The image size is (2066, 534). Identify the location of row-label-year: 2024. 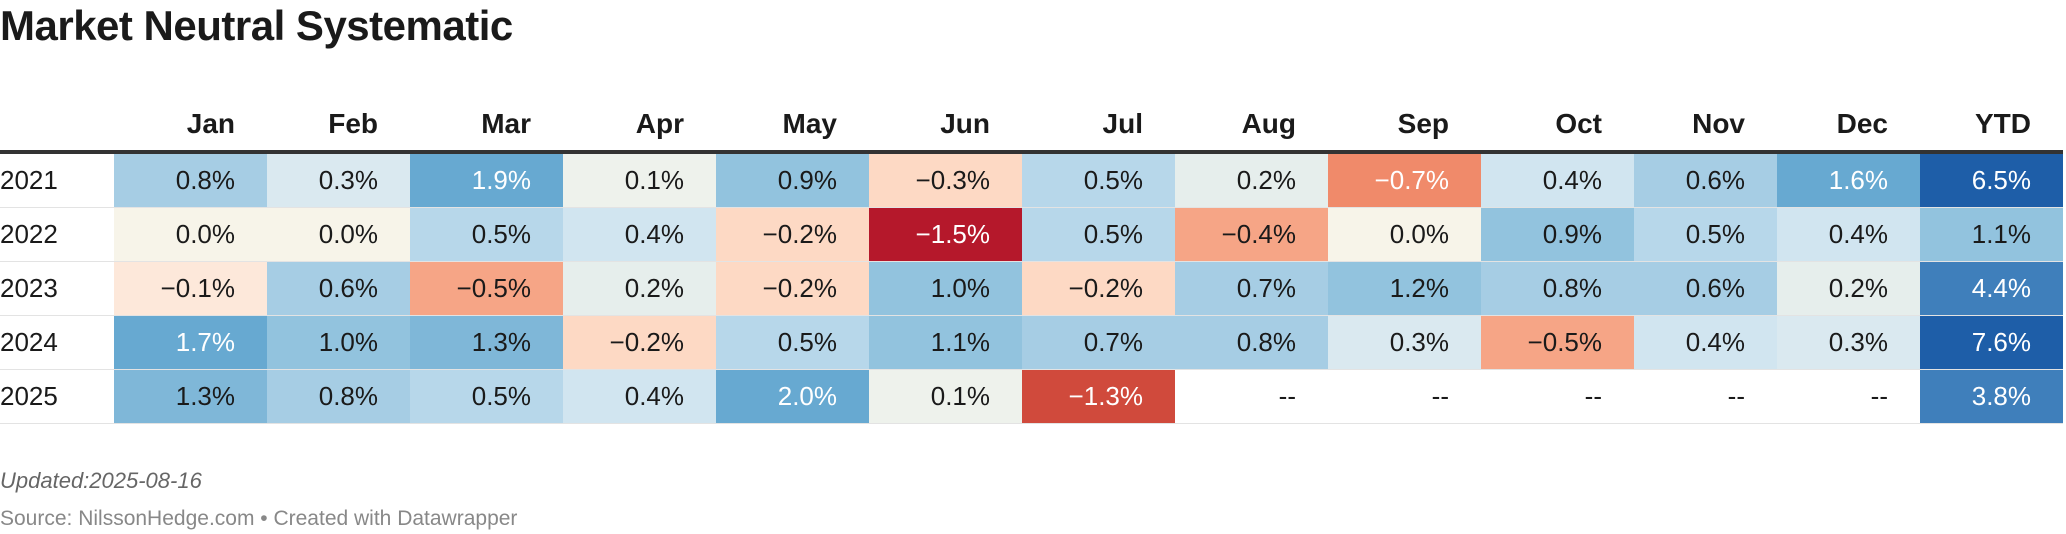
(57, 342).